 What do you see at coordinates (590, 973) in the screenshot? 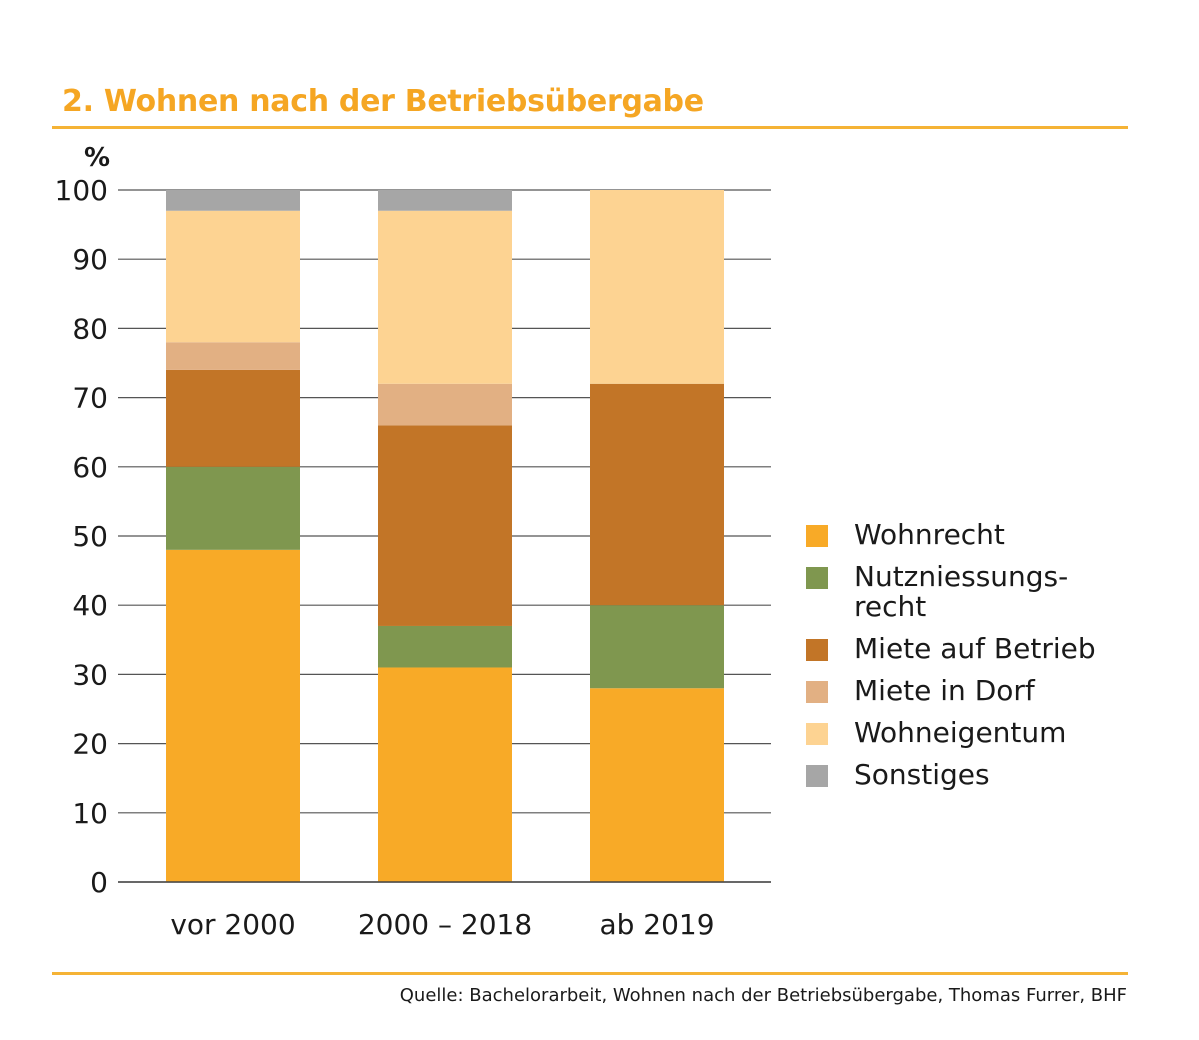
I see `bottom-rule` at bounding box center [590, 973].